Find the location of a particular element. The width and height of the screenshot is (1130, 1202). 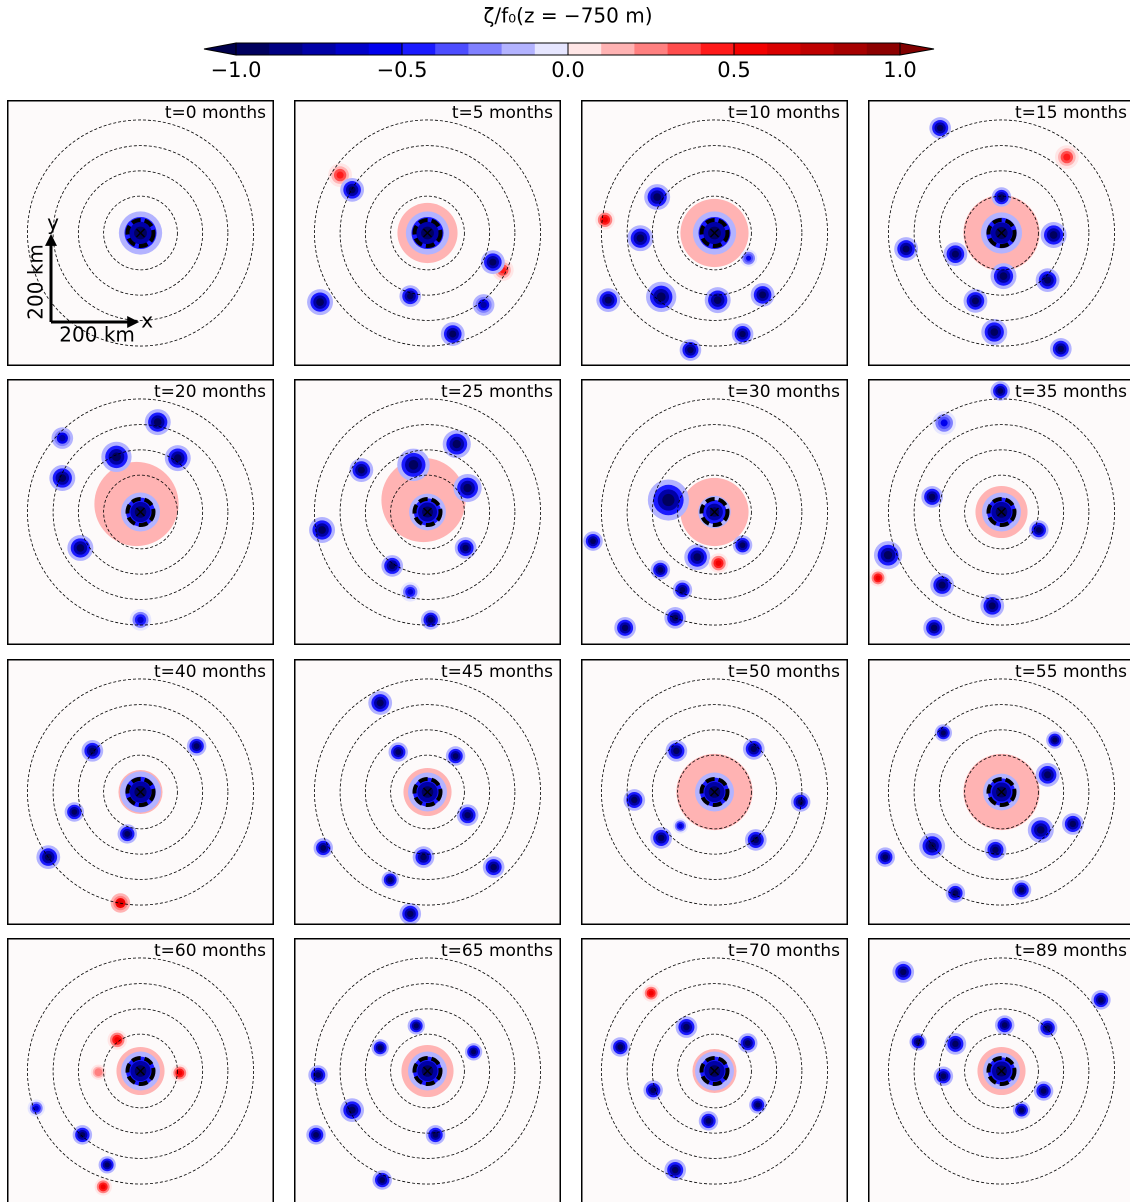

panel: t=89 months is located at coordinates (999, 1070).